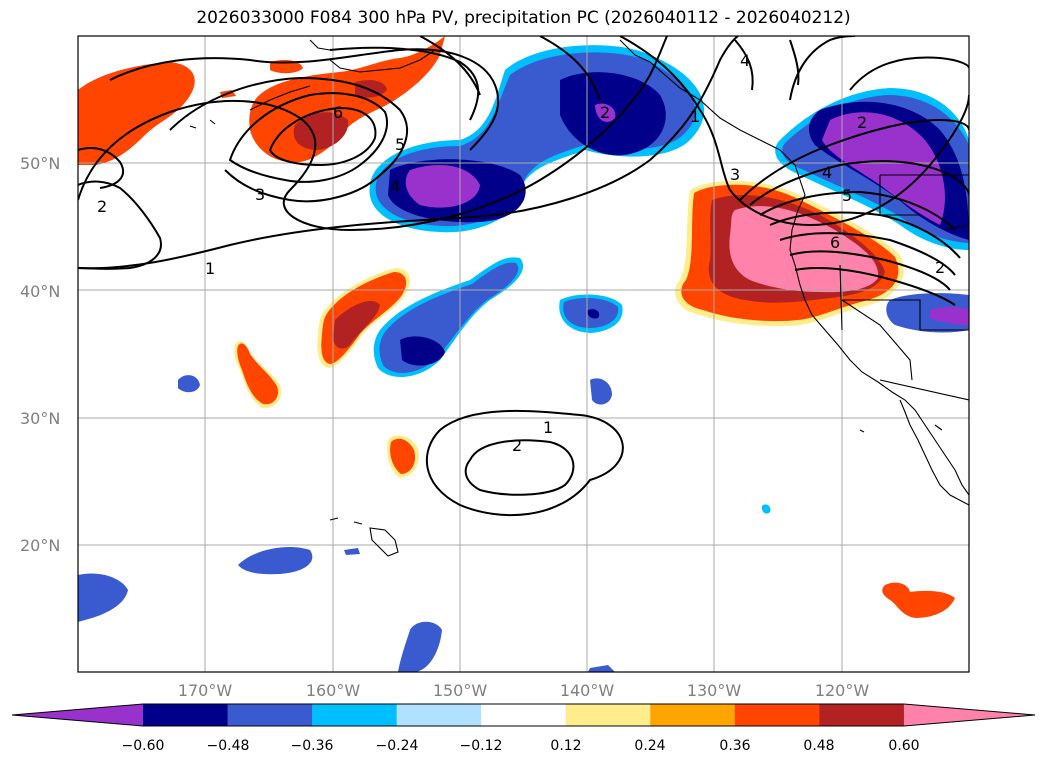 The image size is (1047, 765). Describe the element at coordinates (714, 690) in the screenshot. I see `lon-tick-label: 130°W` at that location.